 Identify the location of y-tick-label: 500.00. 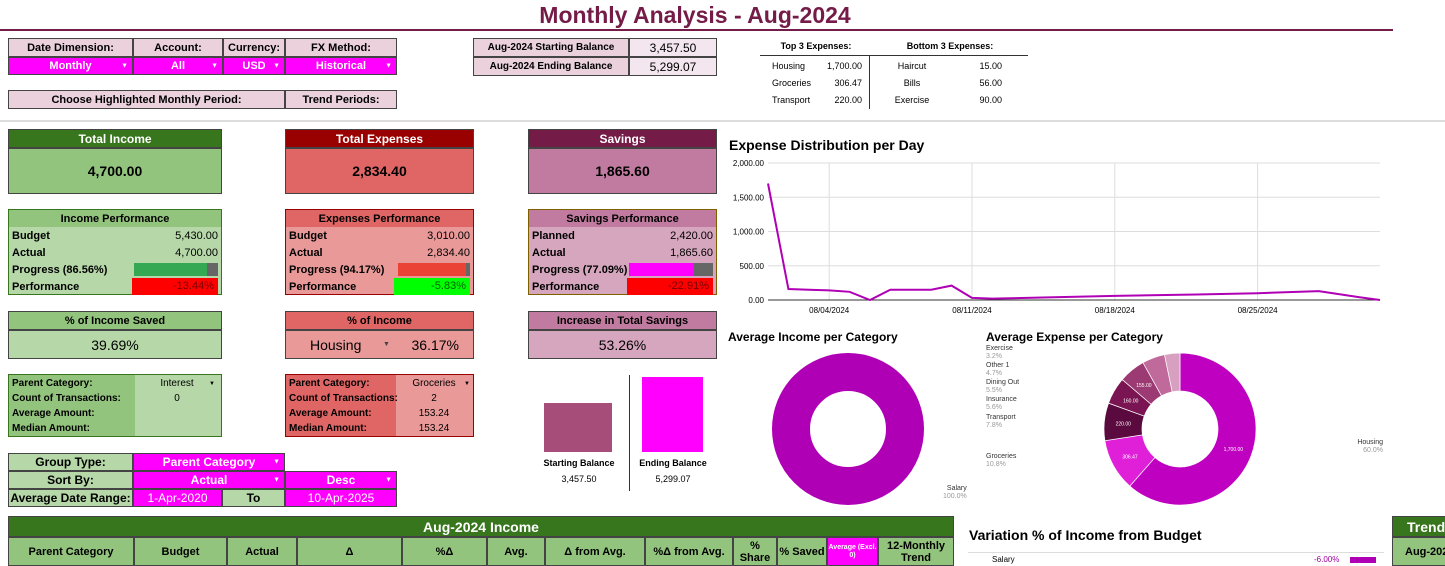
(752, 266).